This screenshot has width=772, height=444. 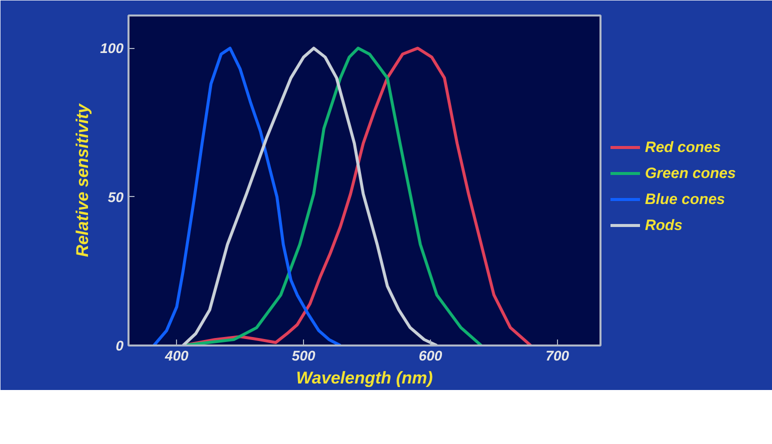 I want to click on x-tick-label: 500, so click(x=304, y=356).